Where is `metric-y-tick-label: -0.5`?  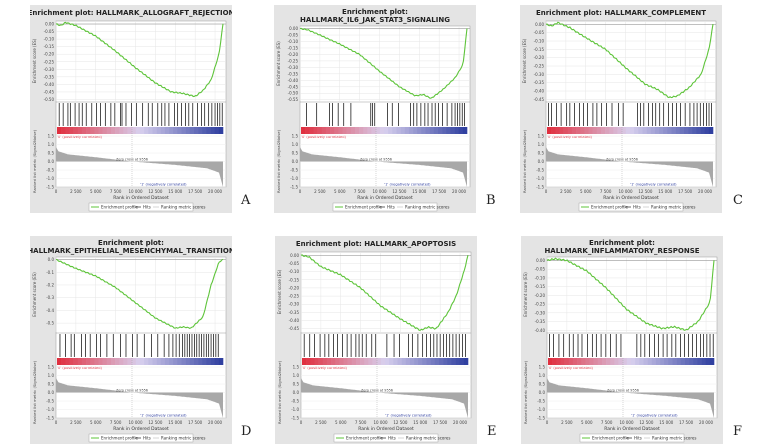 metric-y-tick-label: -0.5 is located at coordinates (50, 170).